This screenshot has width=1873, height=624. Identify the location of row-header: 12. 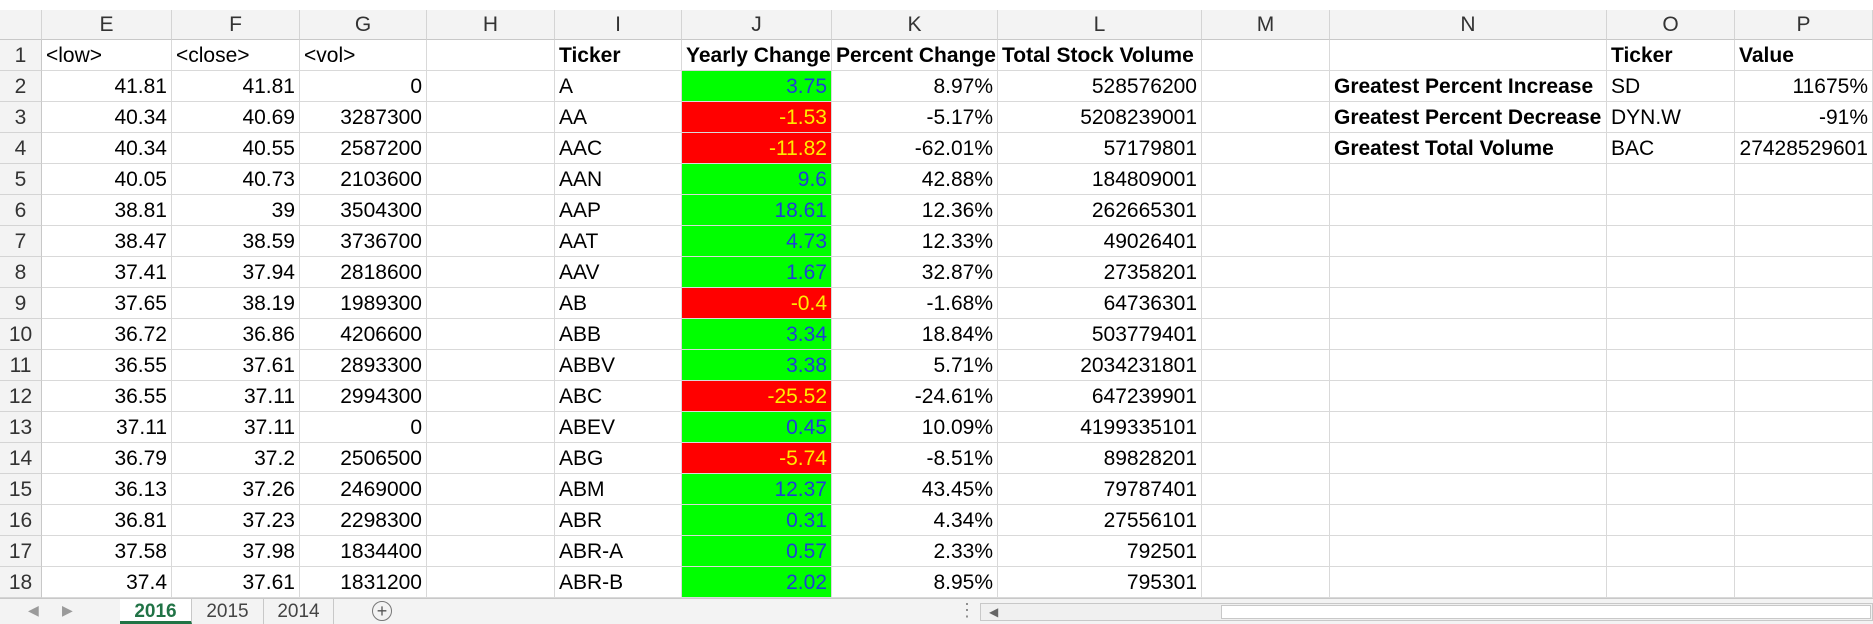
(21, 396).